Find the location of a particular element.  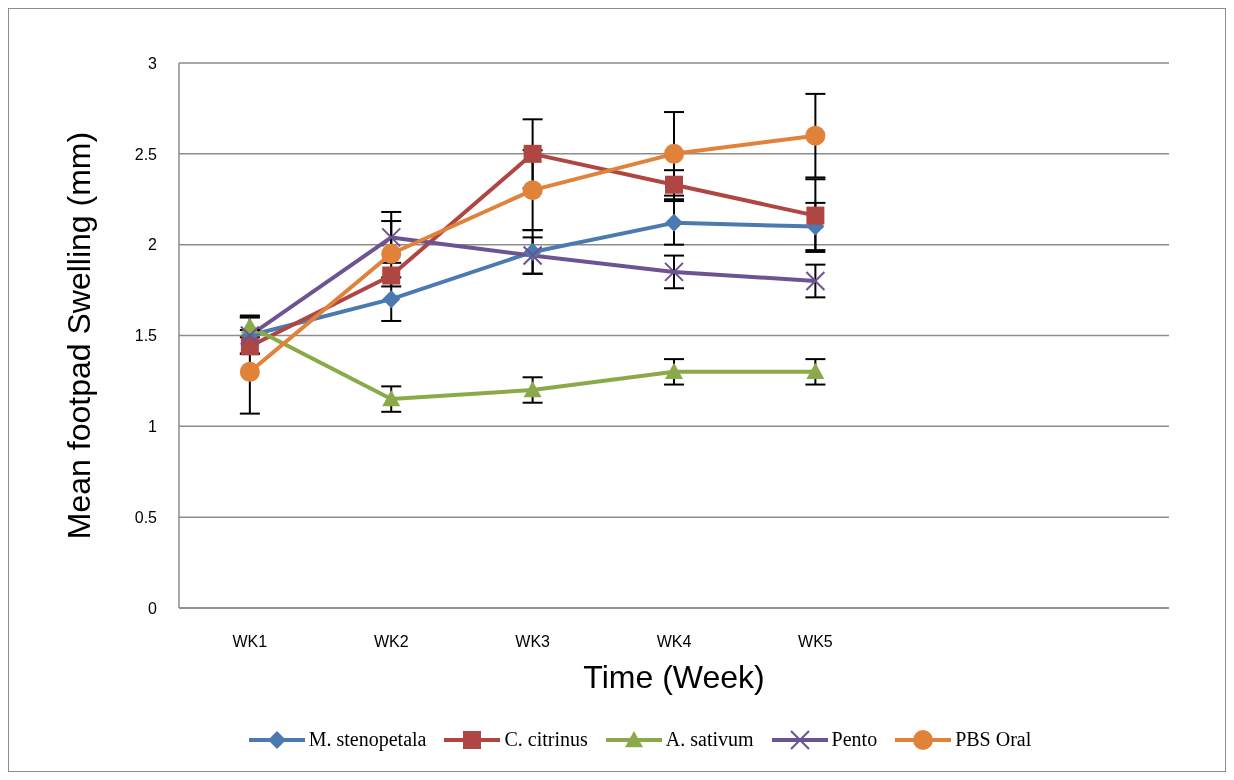

y-tick-label: 1.5 is located at coordinates (146, 336).